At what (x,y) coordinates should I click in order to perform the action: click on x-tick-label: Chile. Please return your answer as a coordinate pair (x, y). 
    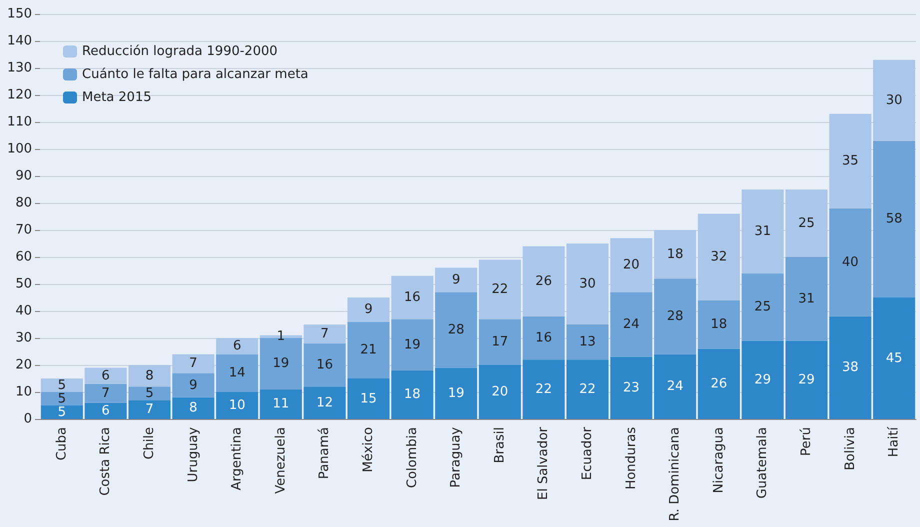
    Looking at the image, I should click on (149, 443).